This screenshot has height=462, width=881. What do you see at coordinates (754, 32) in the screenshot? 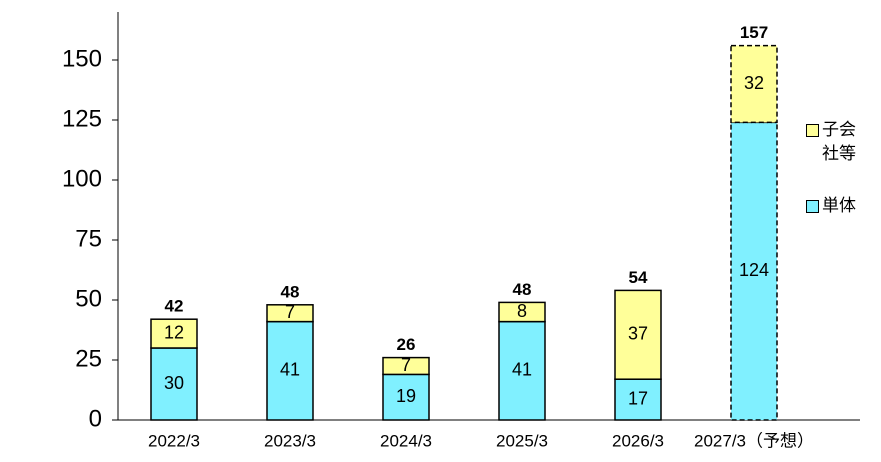
I see `total-label: 157` at bounding box center [754, 32].